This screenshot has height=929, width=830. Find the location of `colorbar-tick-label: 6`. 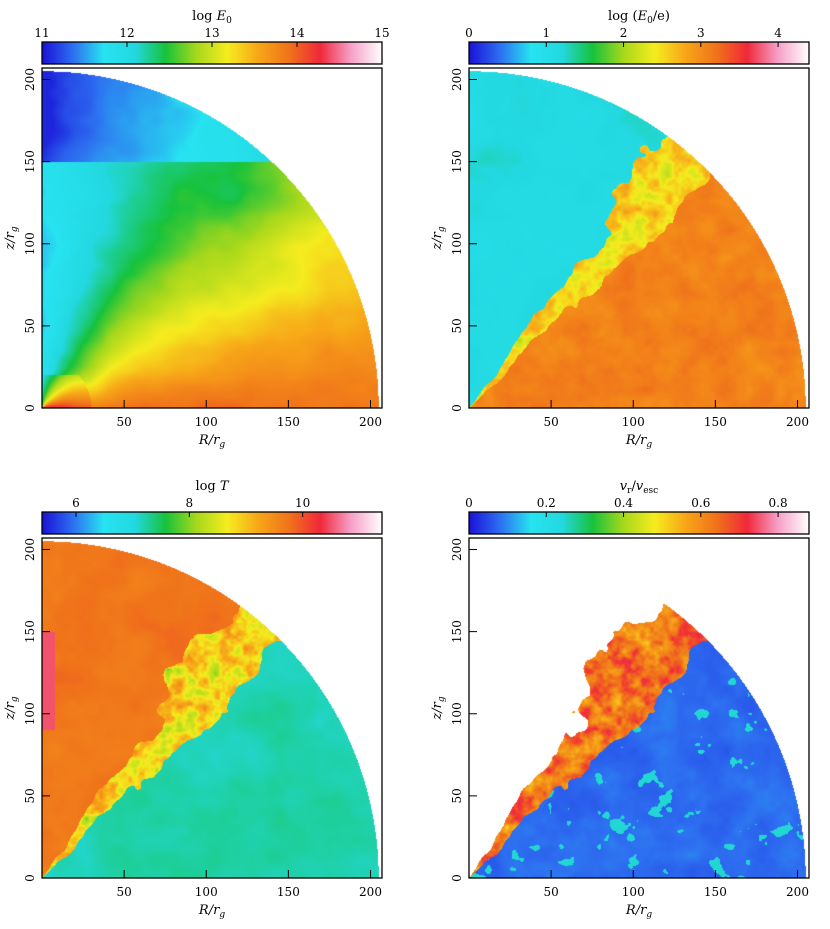

colorbar-tick-label: 6 is located at coordinates (76, 503).